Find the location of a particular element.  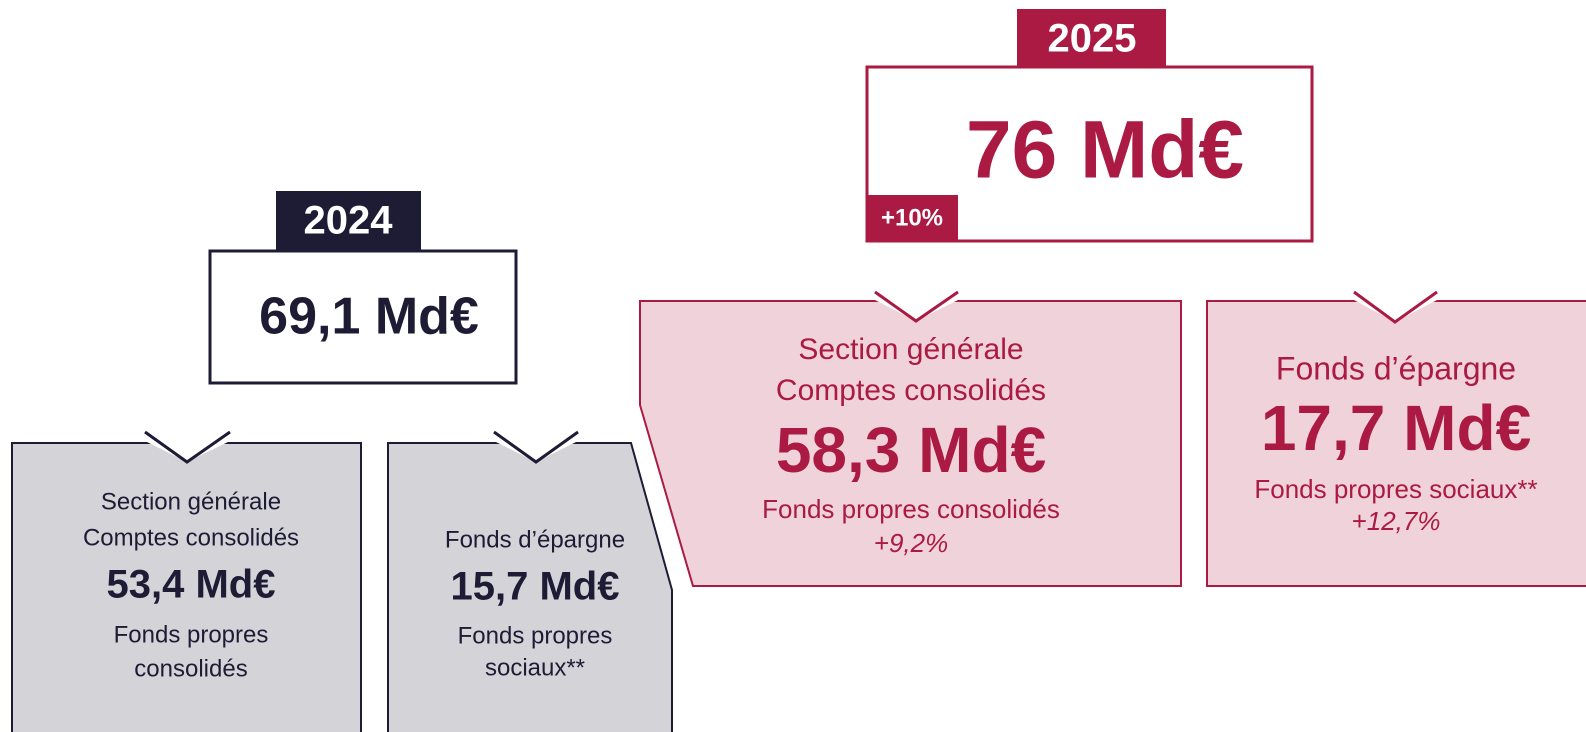

year: 2025 is located at coordinates (1092, 39).